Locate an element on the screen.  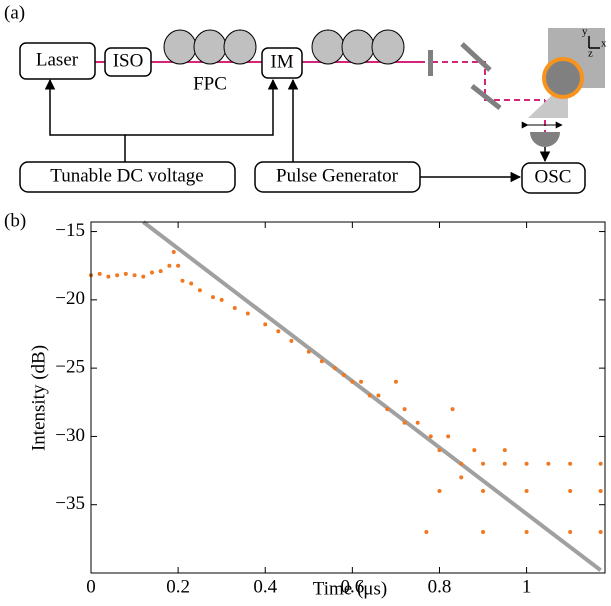
box-label: IM is located at coordinates (281, 61).